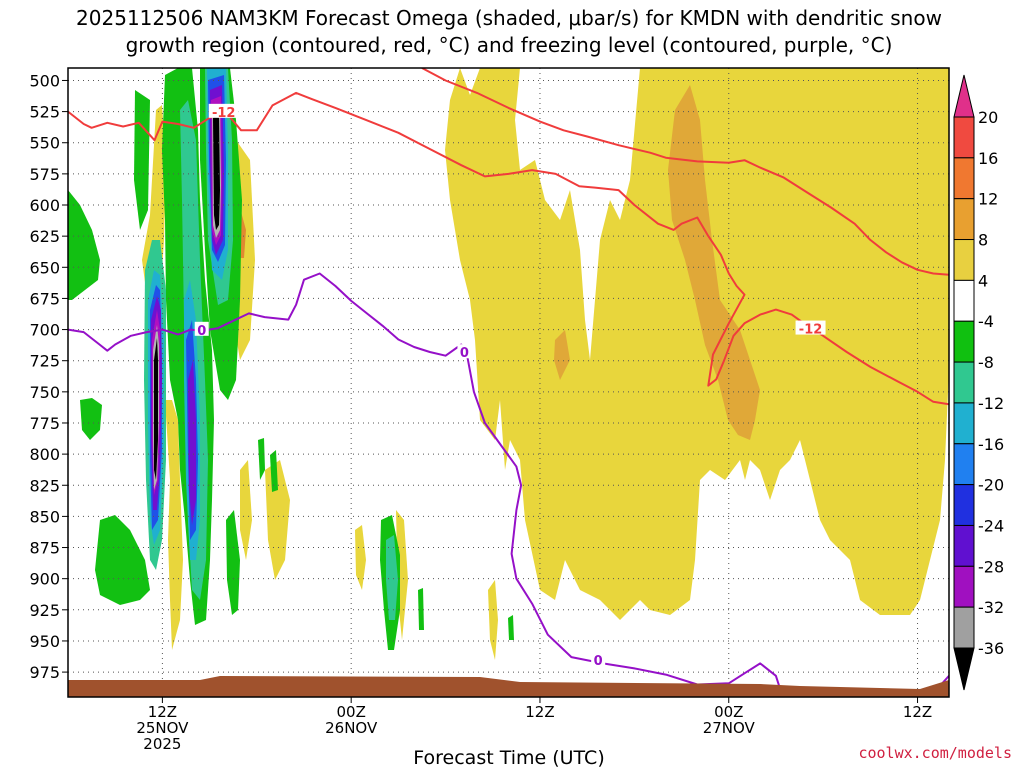 This screenshot has height=768, width=1024. Describe the element at coordinates (44, 298) in the screenshot. I see `y-tick-label: 675` at that location.